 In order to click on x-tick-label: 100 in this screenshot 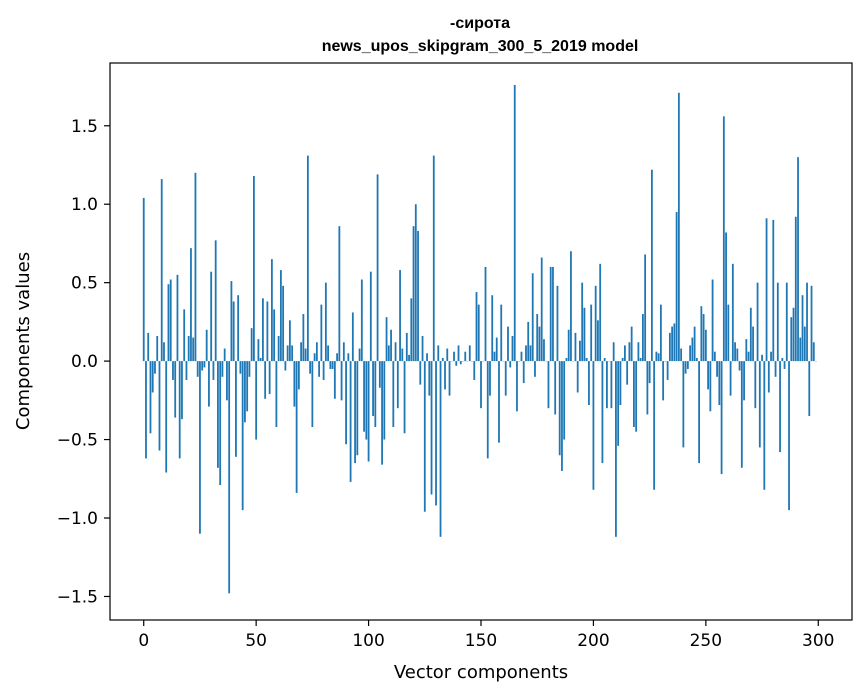, I will do `click(368, 641)`.